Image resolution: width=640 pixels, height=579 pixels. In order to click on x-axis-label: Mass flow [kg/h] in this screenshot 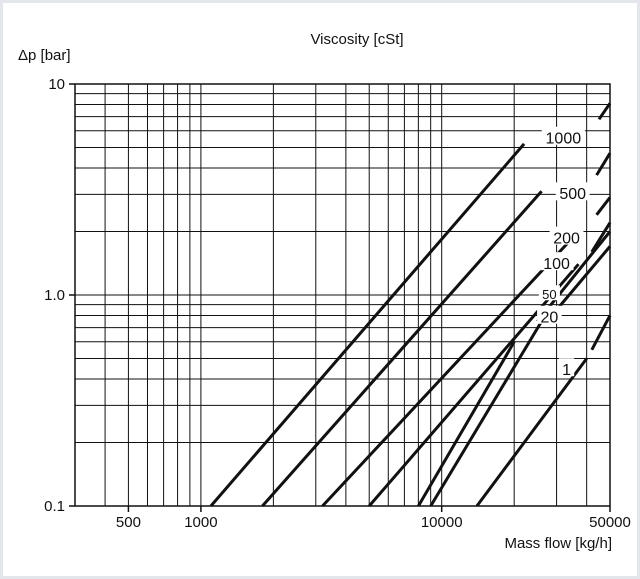, I will do `click(558, 543)`.